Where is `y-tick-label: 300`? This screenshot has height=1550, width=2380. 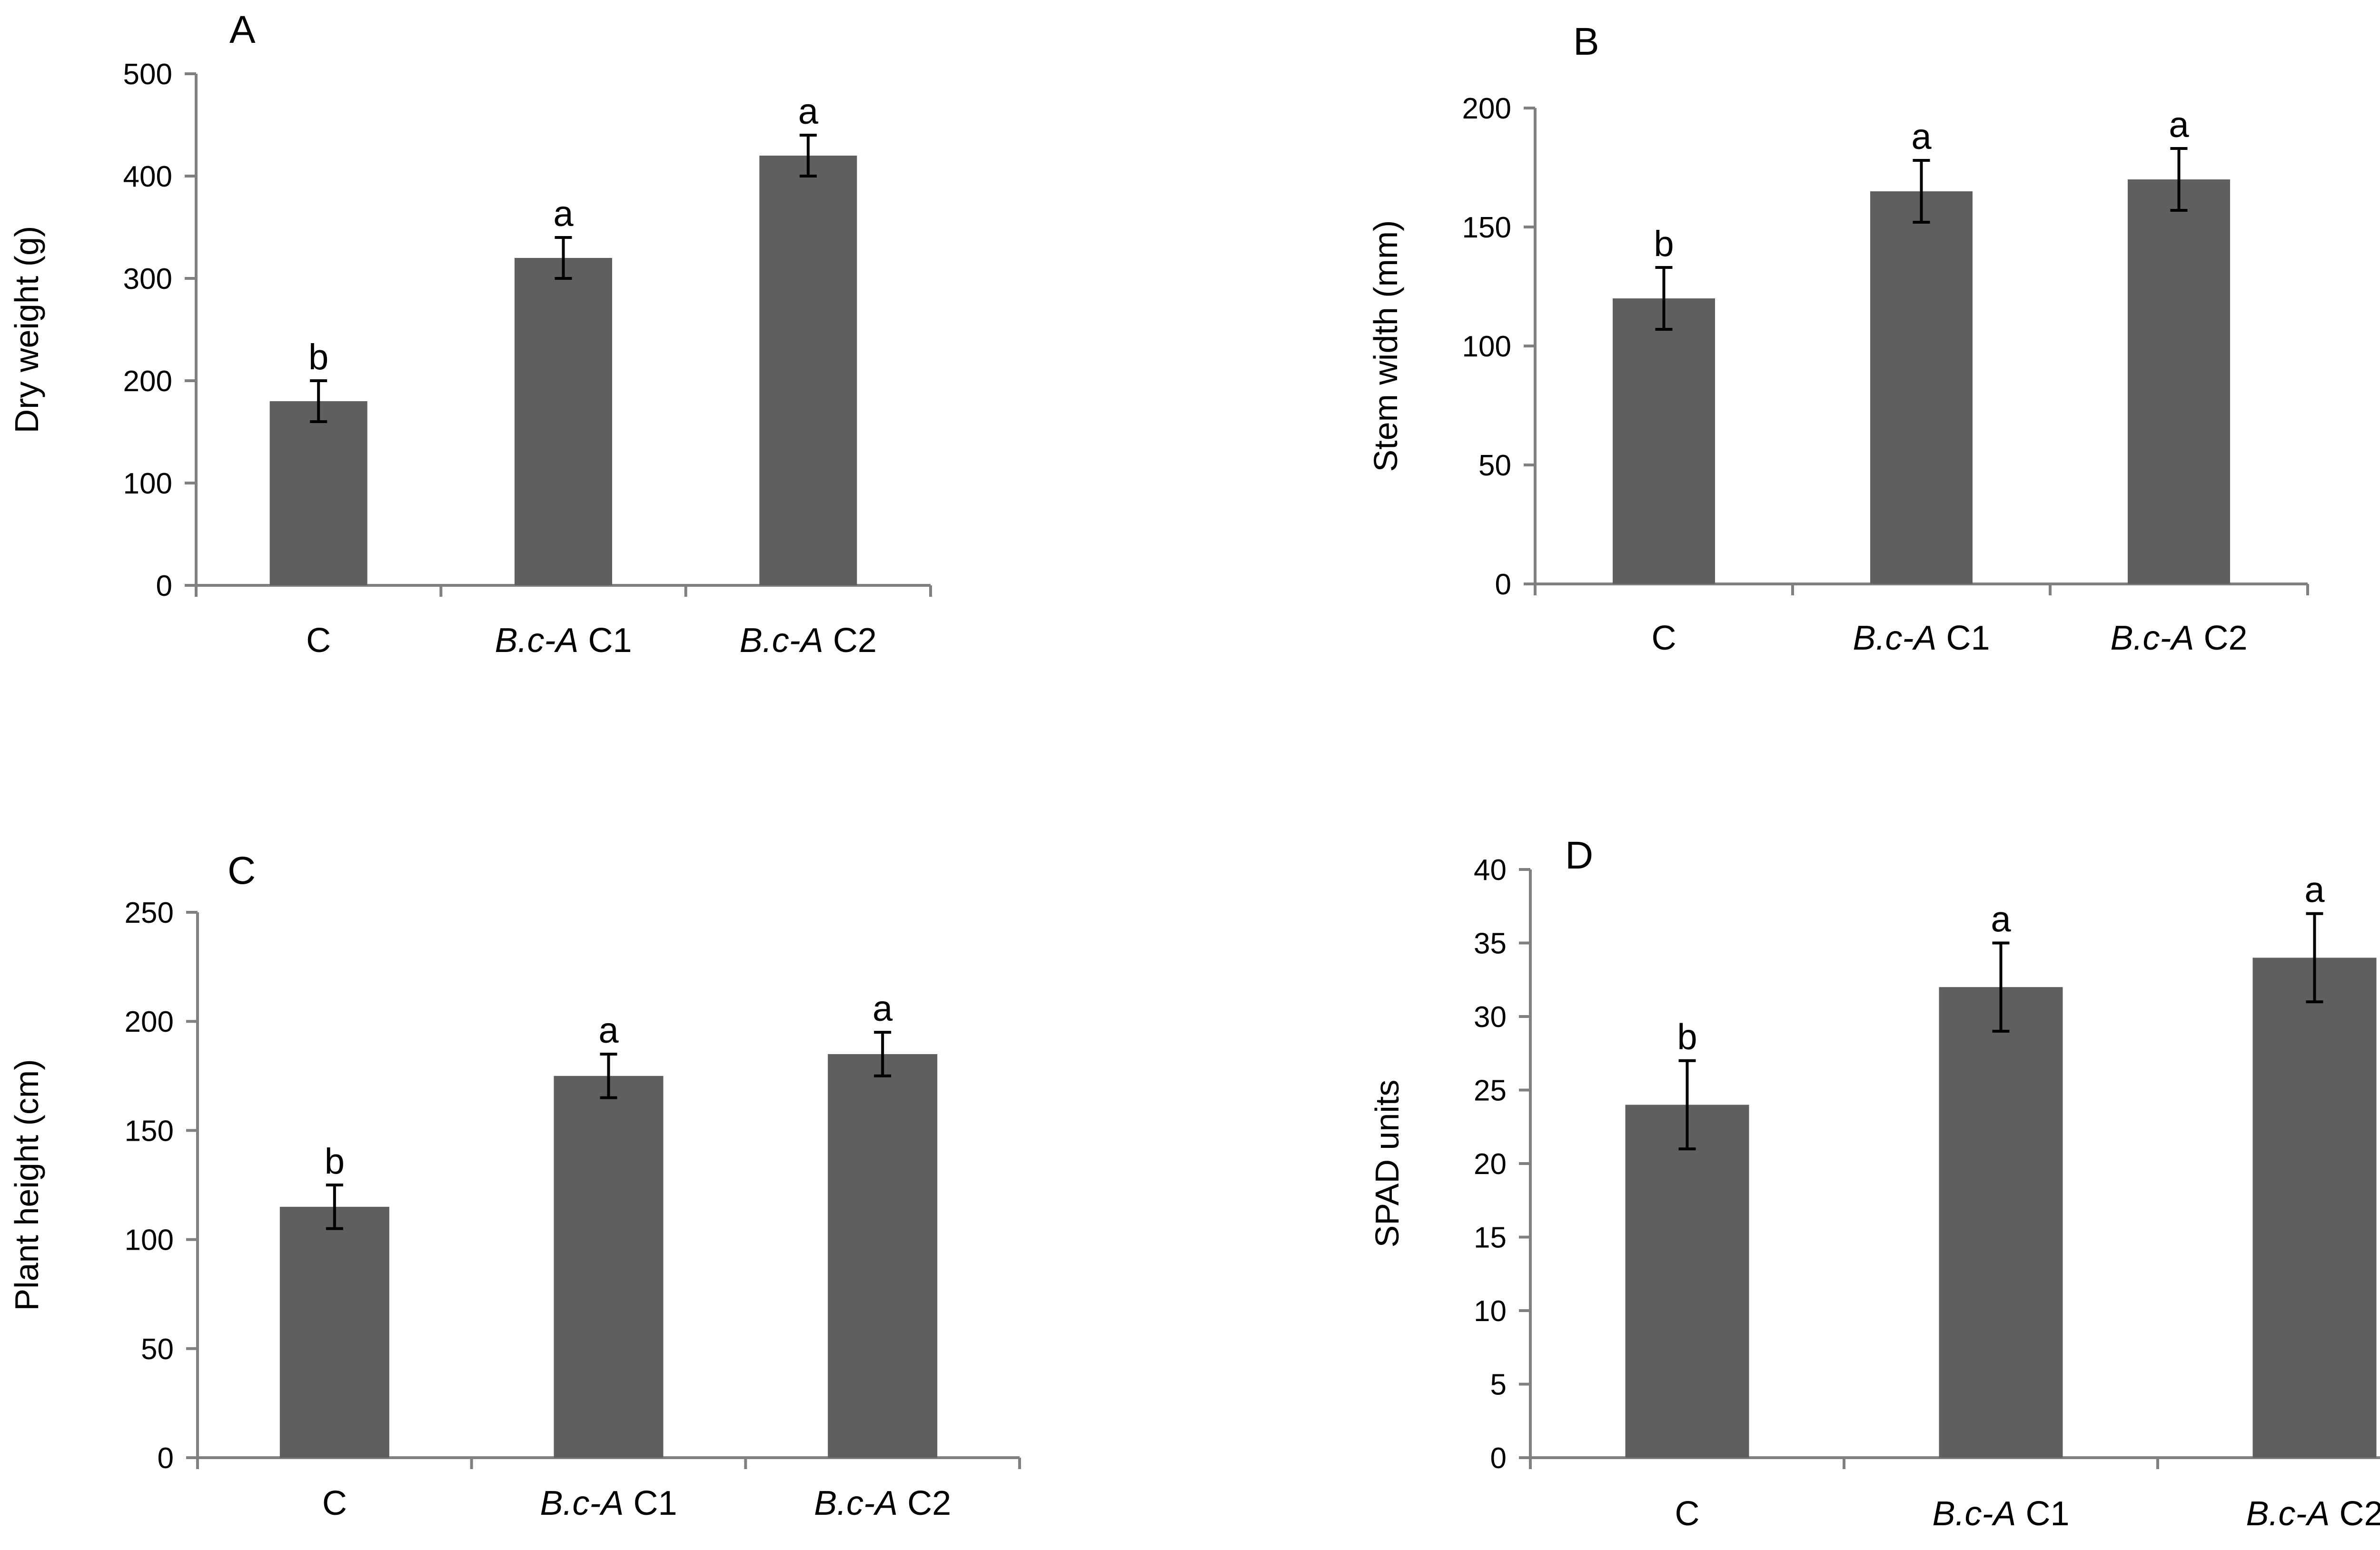 y-tick-label: 300 is located at coordinates (147, 279).